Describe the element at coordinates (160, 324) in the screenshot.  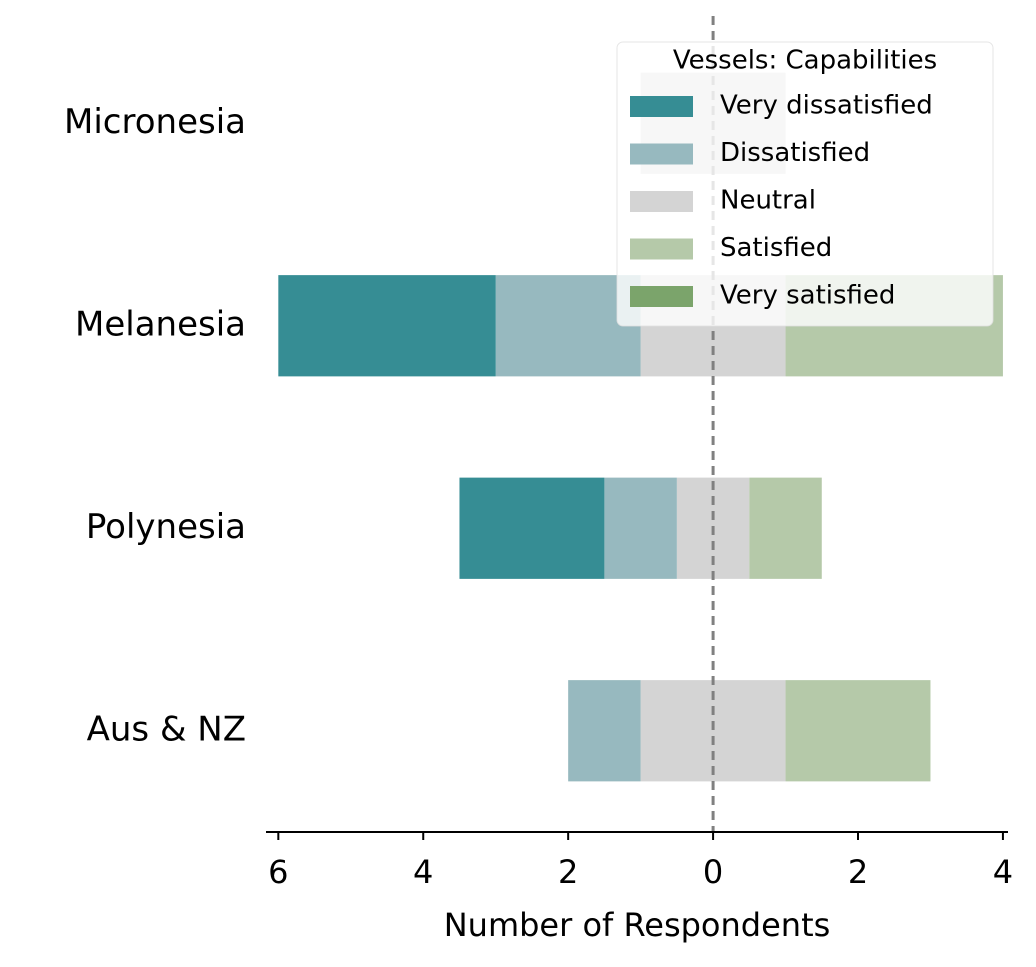
I see `y-tick-label: Melanesia` at that location.